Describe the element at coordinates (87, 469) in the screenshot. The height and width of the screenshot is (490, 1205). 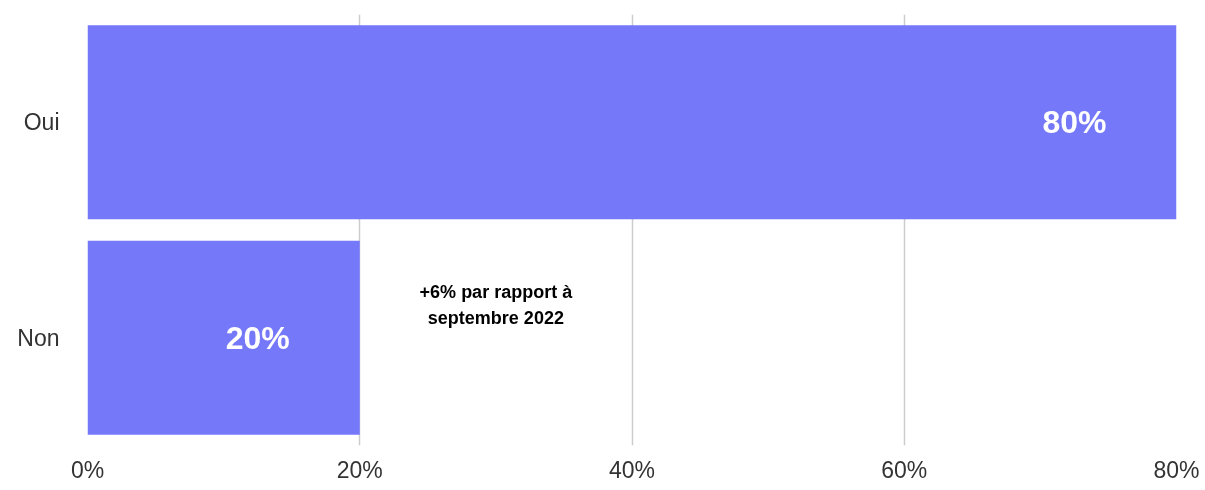
I see `x-tick-label: 0%` at that location.